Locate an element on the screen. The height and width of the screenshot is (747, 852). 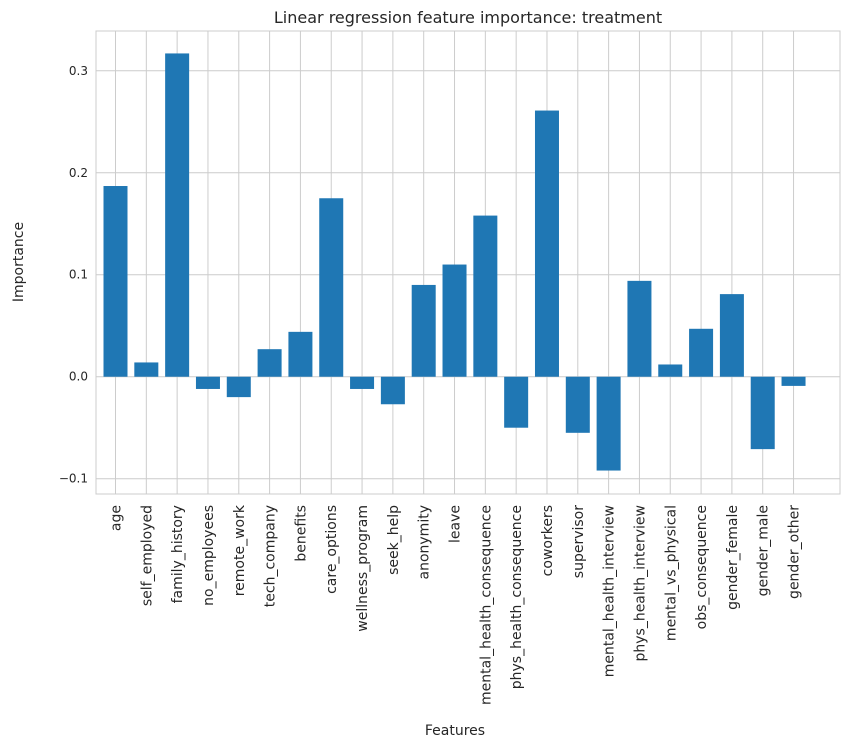
bar-gender_female is located at coordinates (731, 335).